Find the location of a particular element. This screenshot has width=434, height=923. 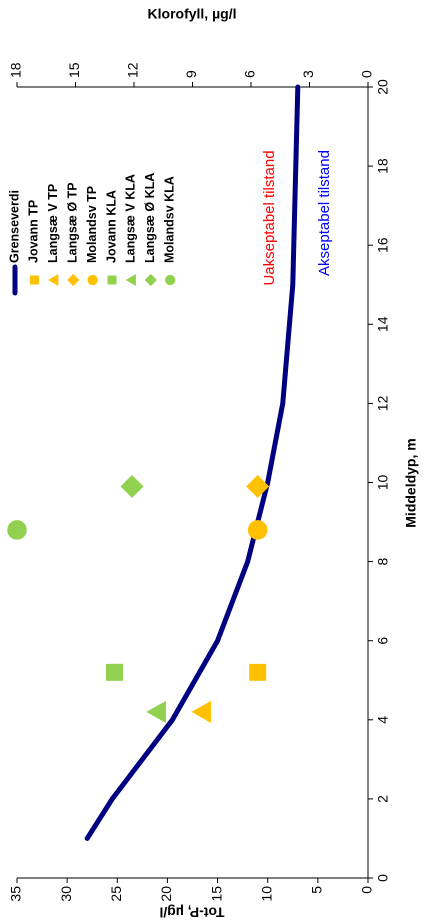

y-tick-label: 15 is located at coordinates (216, 894).